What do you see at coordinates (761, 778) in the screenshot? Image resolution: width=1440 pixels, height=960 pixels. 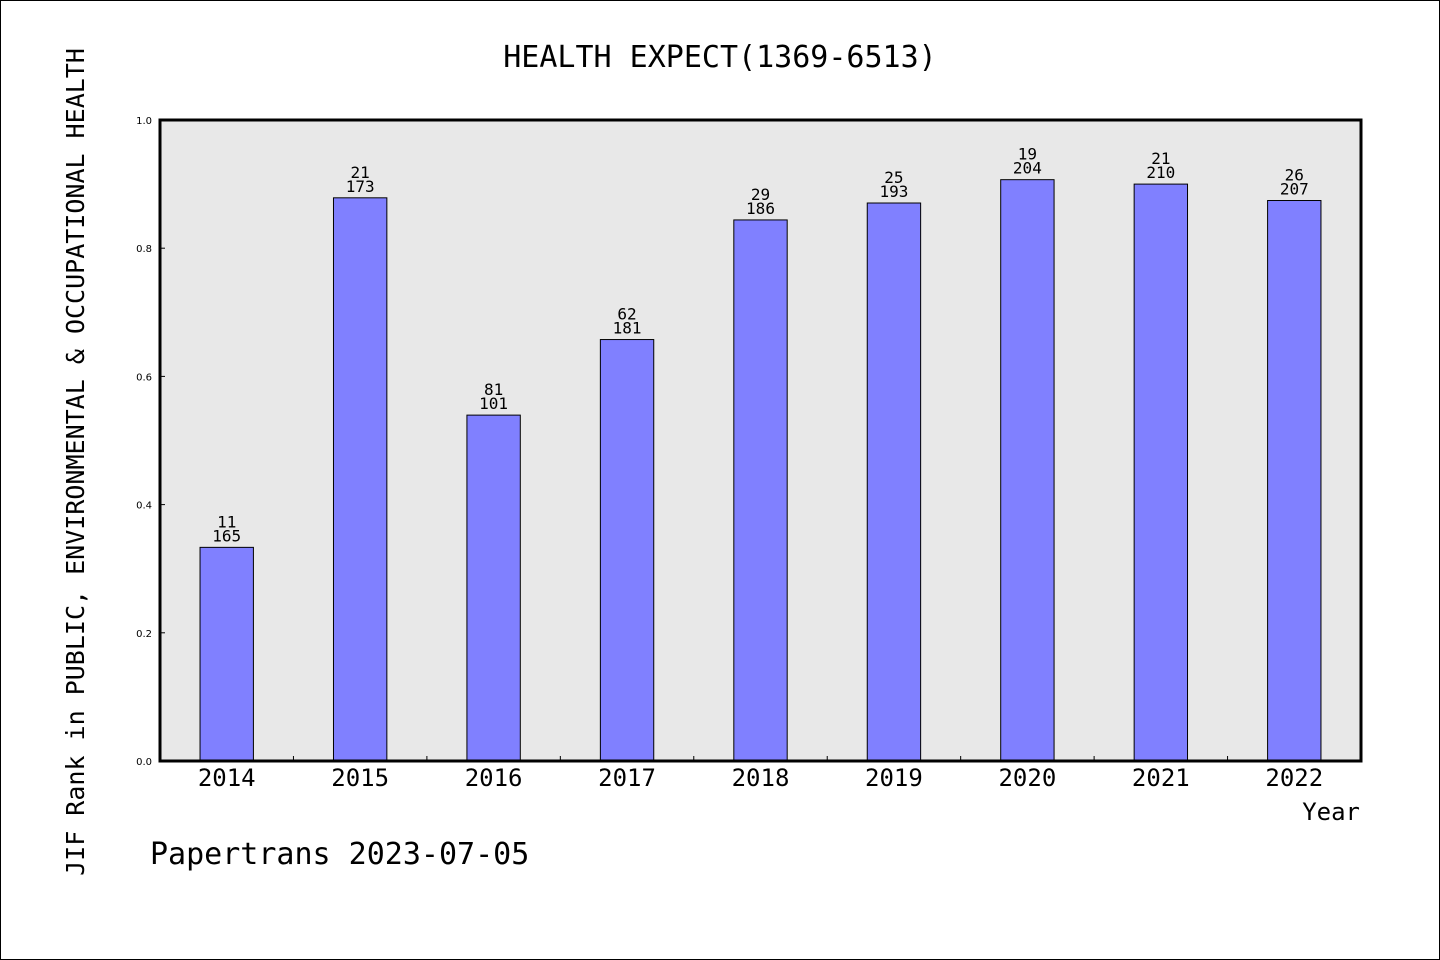 I see `x-tick-label: 2018` at bounding box center [761, 778].